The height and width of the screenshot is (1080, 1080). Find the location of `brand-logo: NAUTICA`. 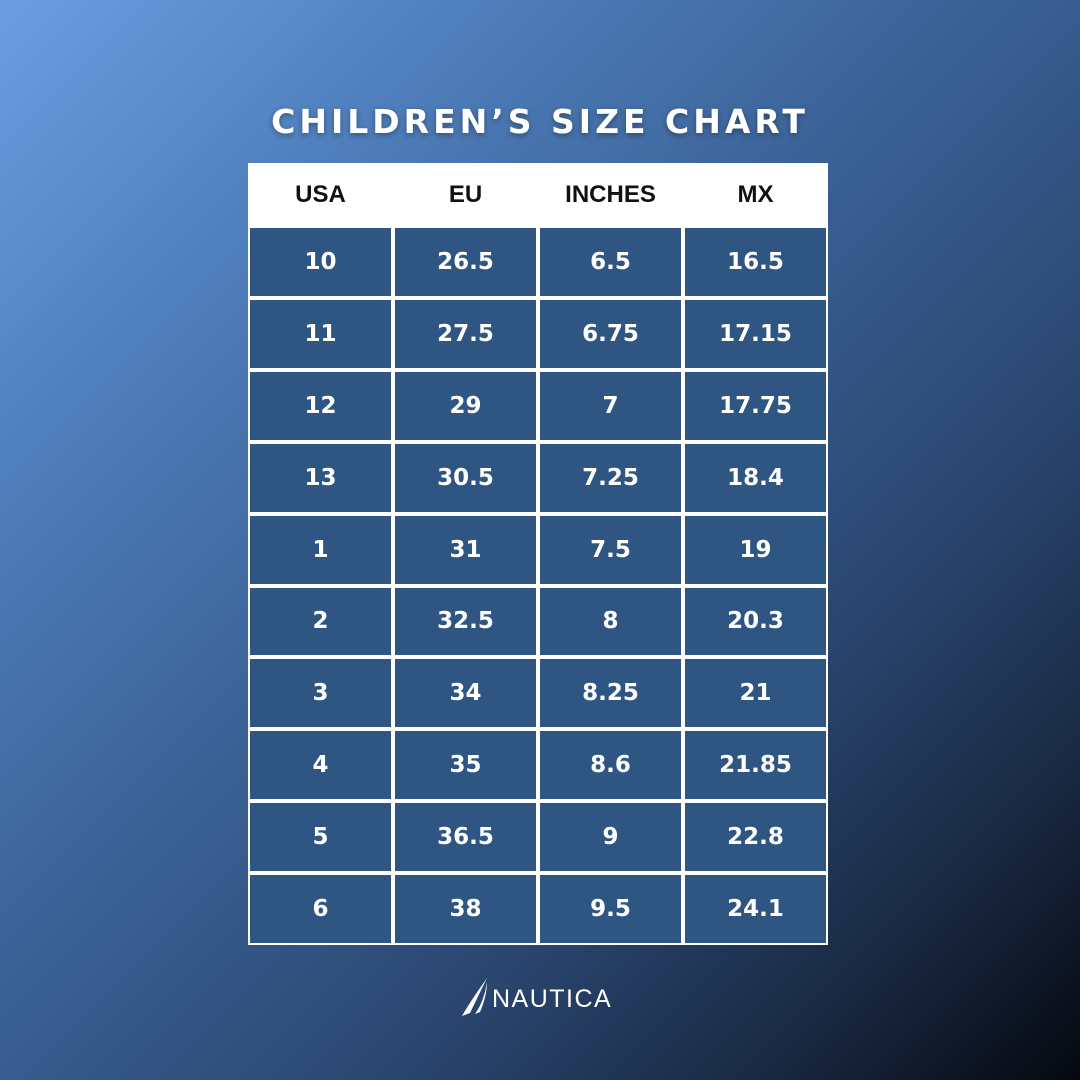

brand-logo: NAUTICA is located at coordinates (536, 997).